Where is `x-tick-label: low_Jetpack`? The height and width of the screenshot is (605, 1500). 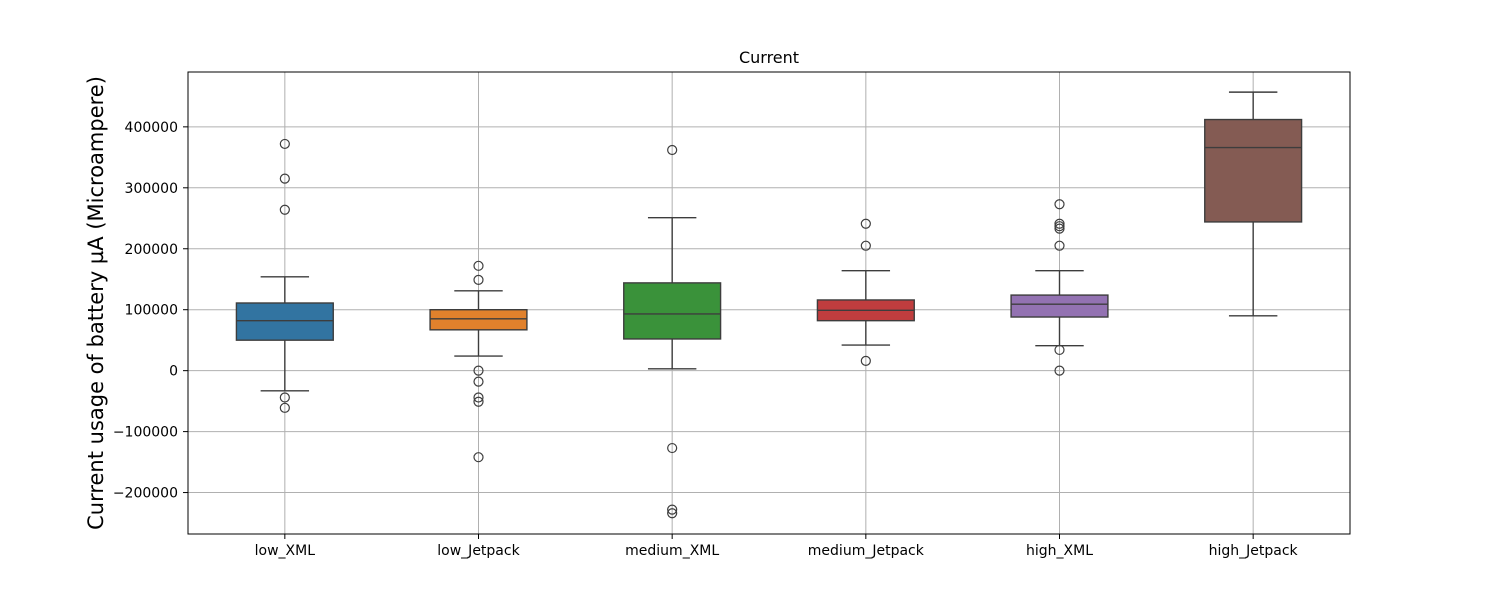
x-tick-label: low_Jetpack is located at coordinates (478, 551).